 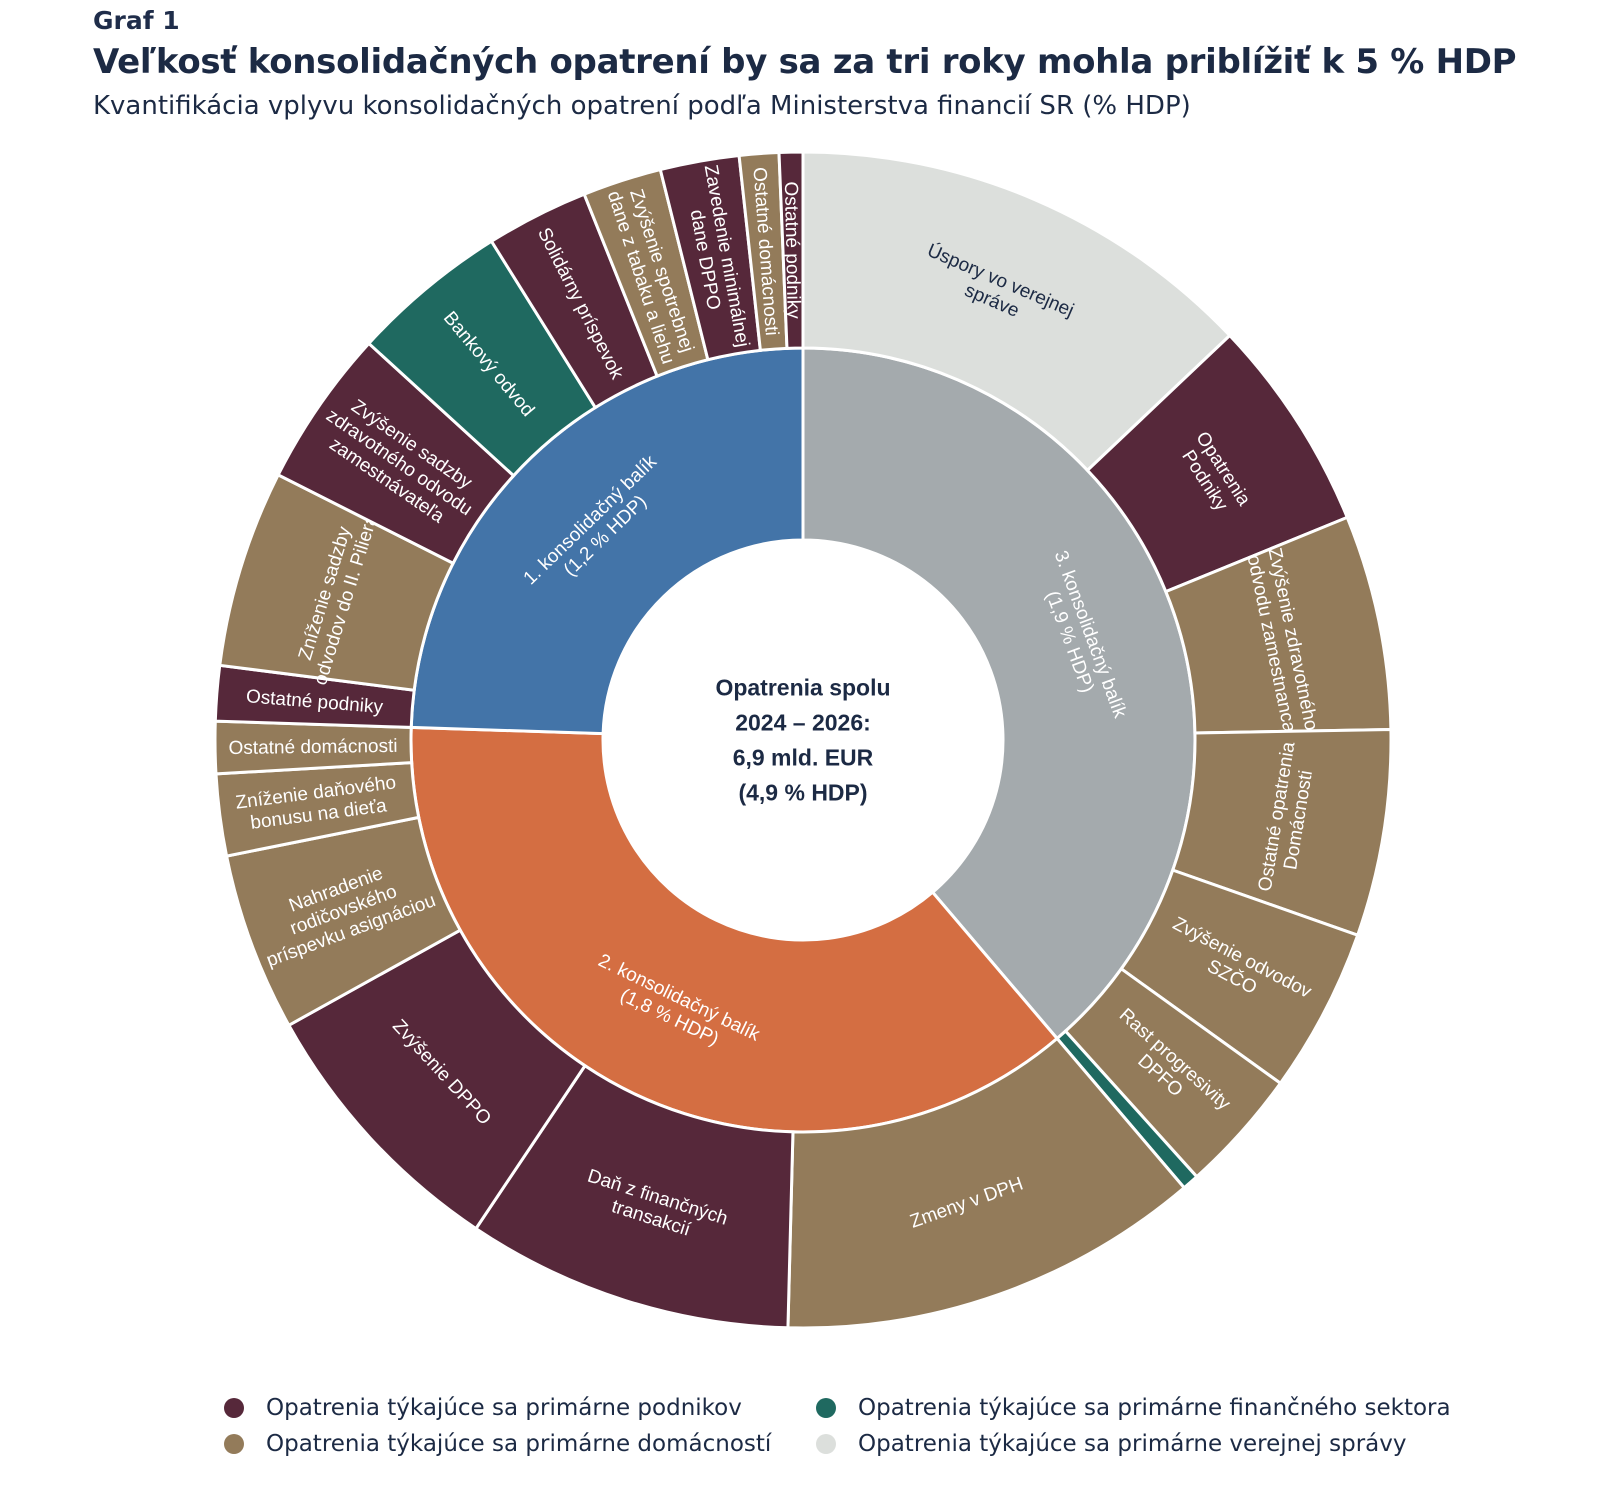 I want to click on legend-item-podniky: Opatrenia týkajúce sa primárne podnikov, so click(x=483, y=1408).